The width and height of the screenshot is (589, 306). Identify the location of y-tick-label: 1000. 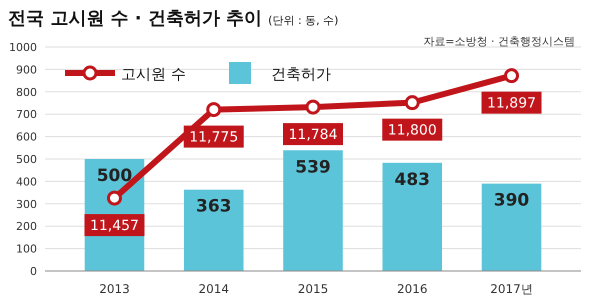
(23, 47).